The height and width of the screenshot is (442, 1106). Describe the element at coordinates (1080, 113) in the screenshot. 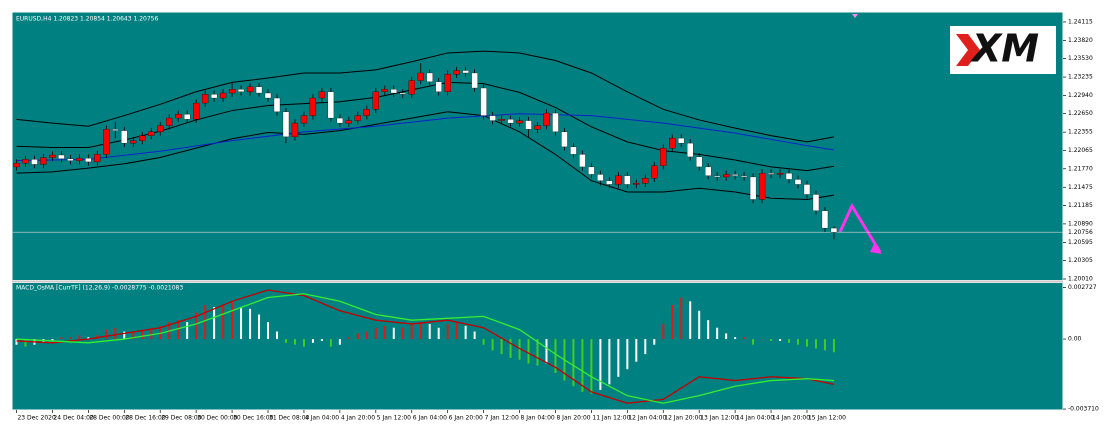

I see `y-tick-label: 1.22650` at that location.